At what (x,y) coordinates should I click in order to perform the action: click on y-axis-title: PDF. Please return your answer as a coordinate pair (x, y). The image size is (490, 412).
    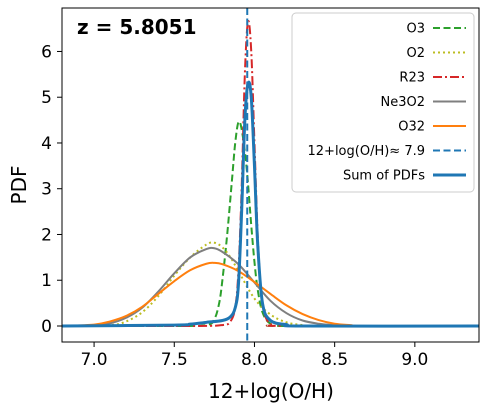
    Looking at the image, I should click on (19, 185).